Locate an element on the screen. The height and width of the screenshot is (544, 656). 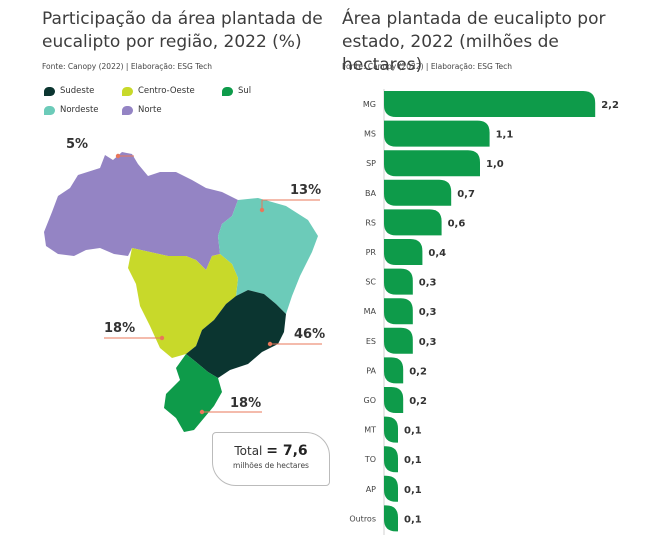
value-label-centro-oeste: 18% is located at coordinates (119, 328).